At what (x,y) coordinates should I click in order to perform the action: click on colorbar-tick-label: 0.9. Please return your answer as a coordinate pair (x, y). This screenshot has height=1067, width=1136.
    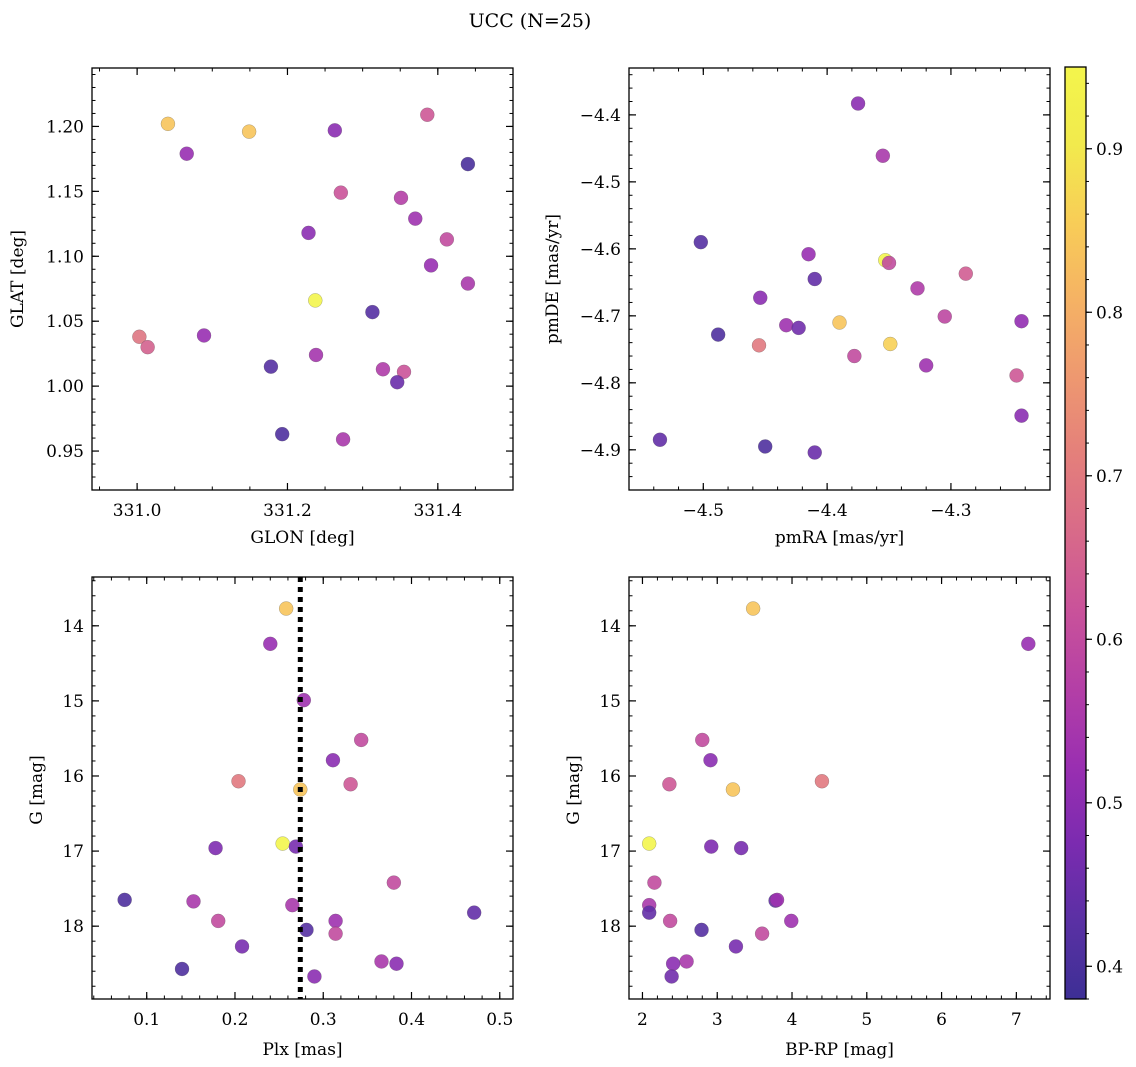
    Looking at the image, I should click on (1109, 150).